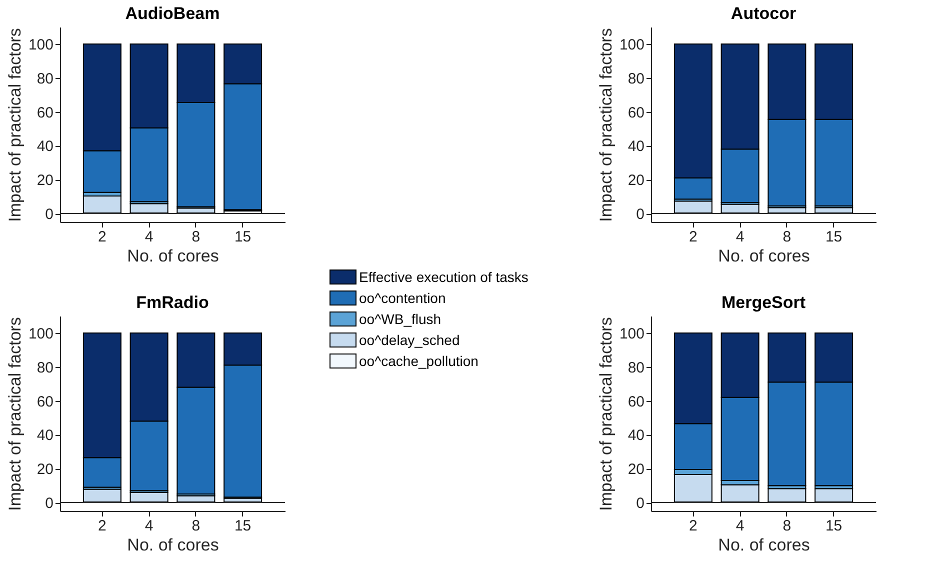 This screenshot has height=586, width=941. Describe the element at coordinates (400, 319) in the screenshot. I see `legend-label: oo^WB_flush` at that location.